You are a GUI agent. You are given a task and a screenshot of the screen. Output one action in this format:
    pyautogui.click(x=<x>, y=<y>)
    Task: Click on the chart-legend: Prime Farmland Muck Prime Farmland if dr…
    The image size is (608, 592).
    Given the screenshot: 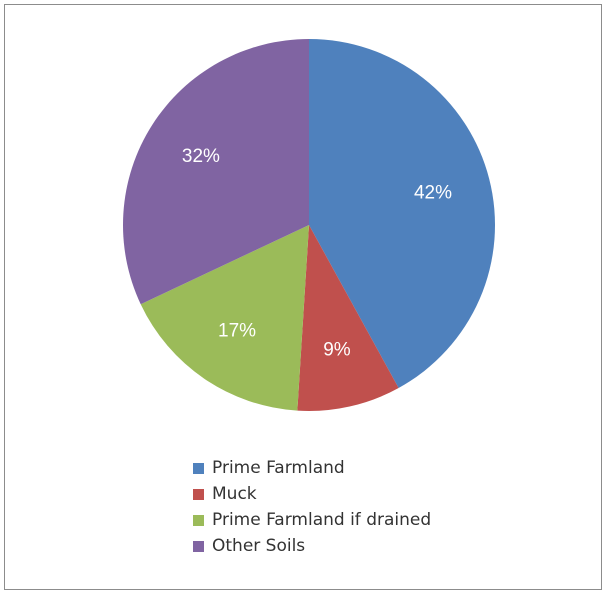 What is the action you would take?
    pyautogui.click(x=312, y=507)
    